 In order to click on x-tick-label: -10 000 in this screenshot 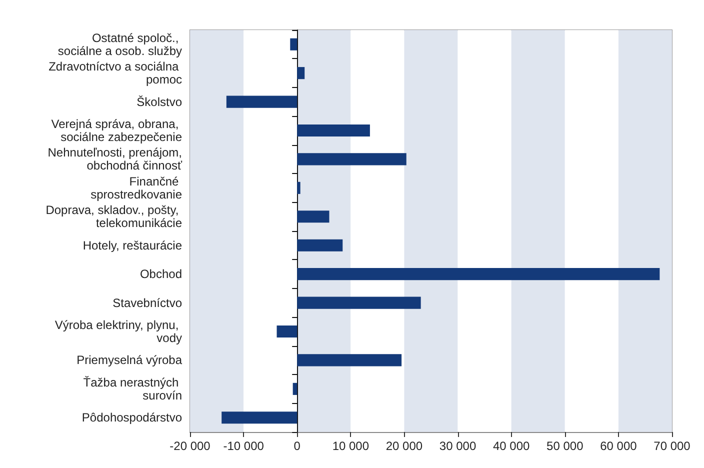, I will do `click(243, 446)`.